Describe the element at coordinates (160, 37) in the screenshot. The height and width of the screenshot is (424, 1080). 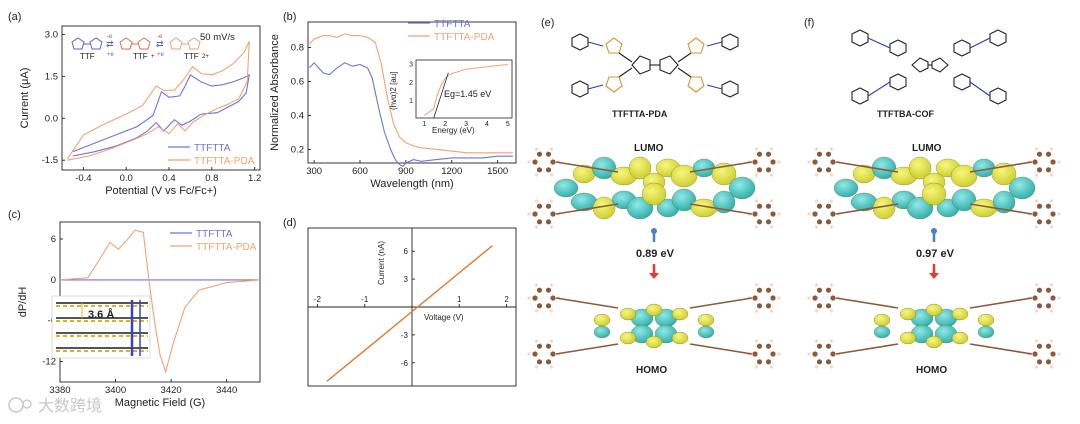
I see `arrow-label-ox-2: -e` at that location.